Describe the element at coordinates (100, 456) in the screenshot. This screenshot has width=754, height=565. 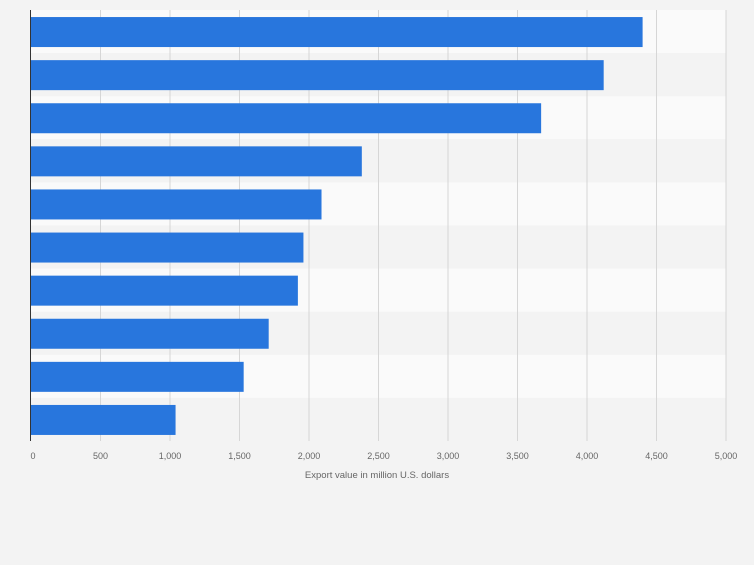
I see `x-tick-label: 500` at that location.